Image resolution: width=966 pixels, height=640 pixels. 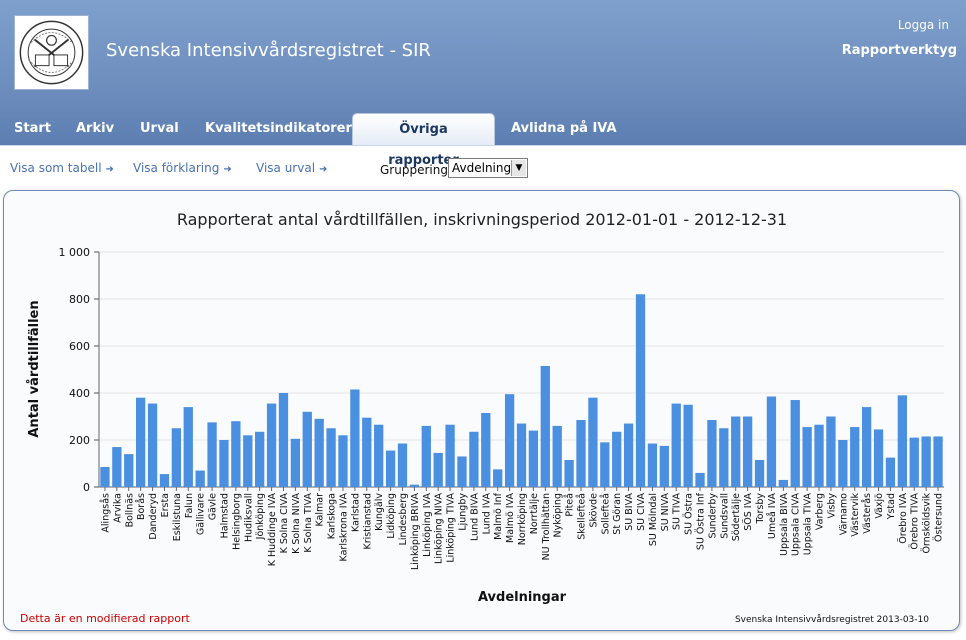 I want to click on show-selection-label: Visa urval, so click(x=286, y=168).